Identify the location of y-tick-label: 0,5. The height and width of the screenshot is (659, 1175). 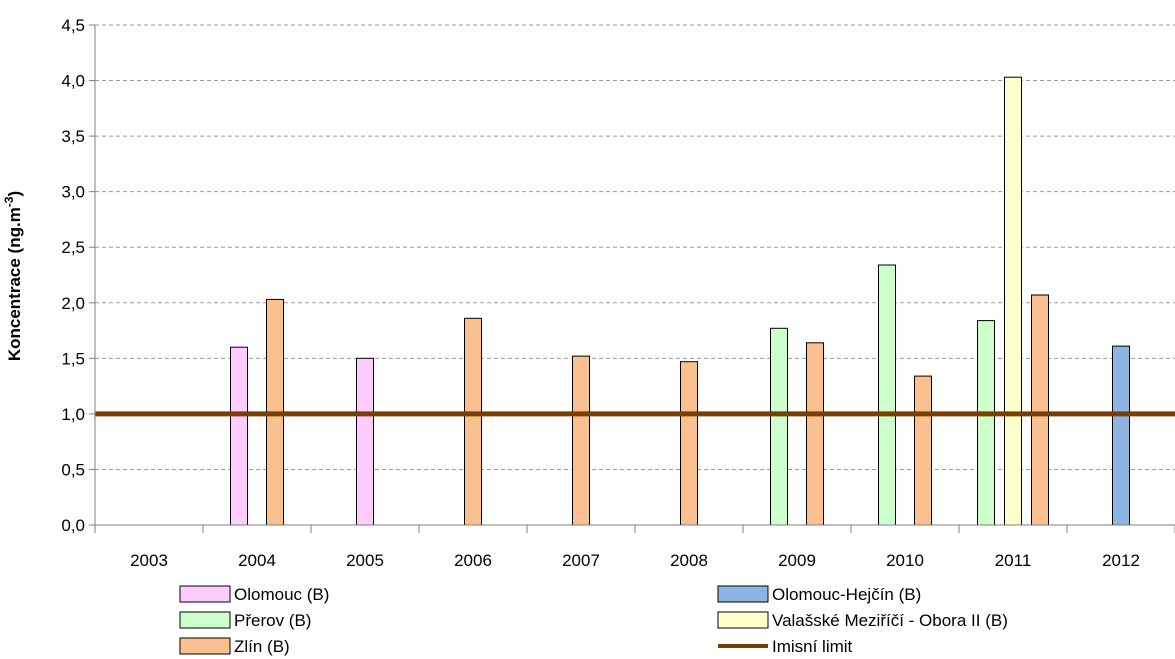
(73, 469).